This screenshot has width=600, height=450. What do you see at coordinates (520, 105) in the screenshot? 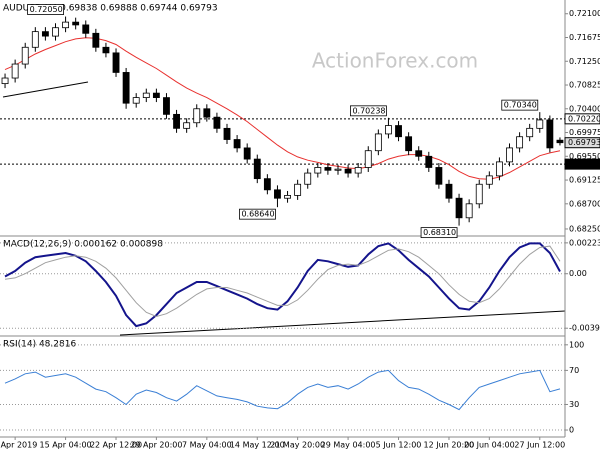
I see `price-annotation: 0.70340` at bounding box center [520, 105].